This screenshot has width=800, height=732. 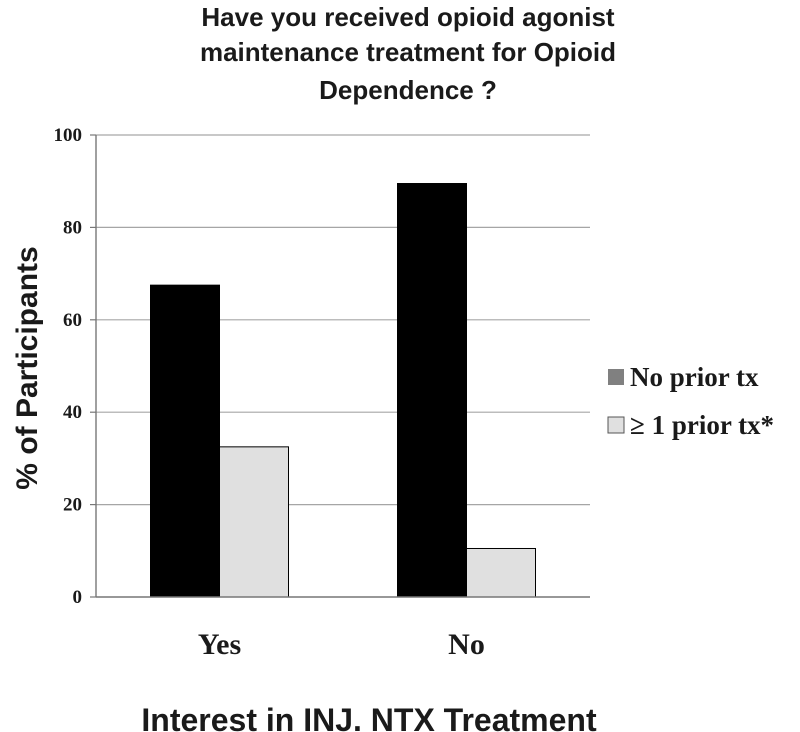 What do you see at coordinates (219, 644) in the screenshot?
I see `x-tick-label: Yes` at bounding box center [219, 644].